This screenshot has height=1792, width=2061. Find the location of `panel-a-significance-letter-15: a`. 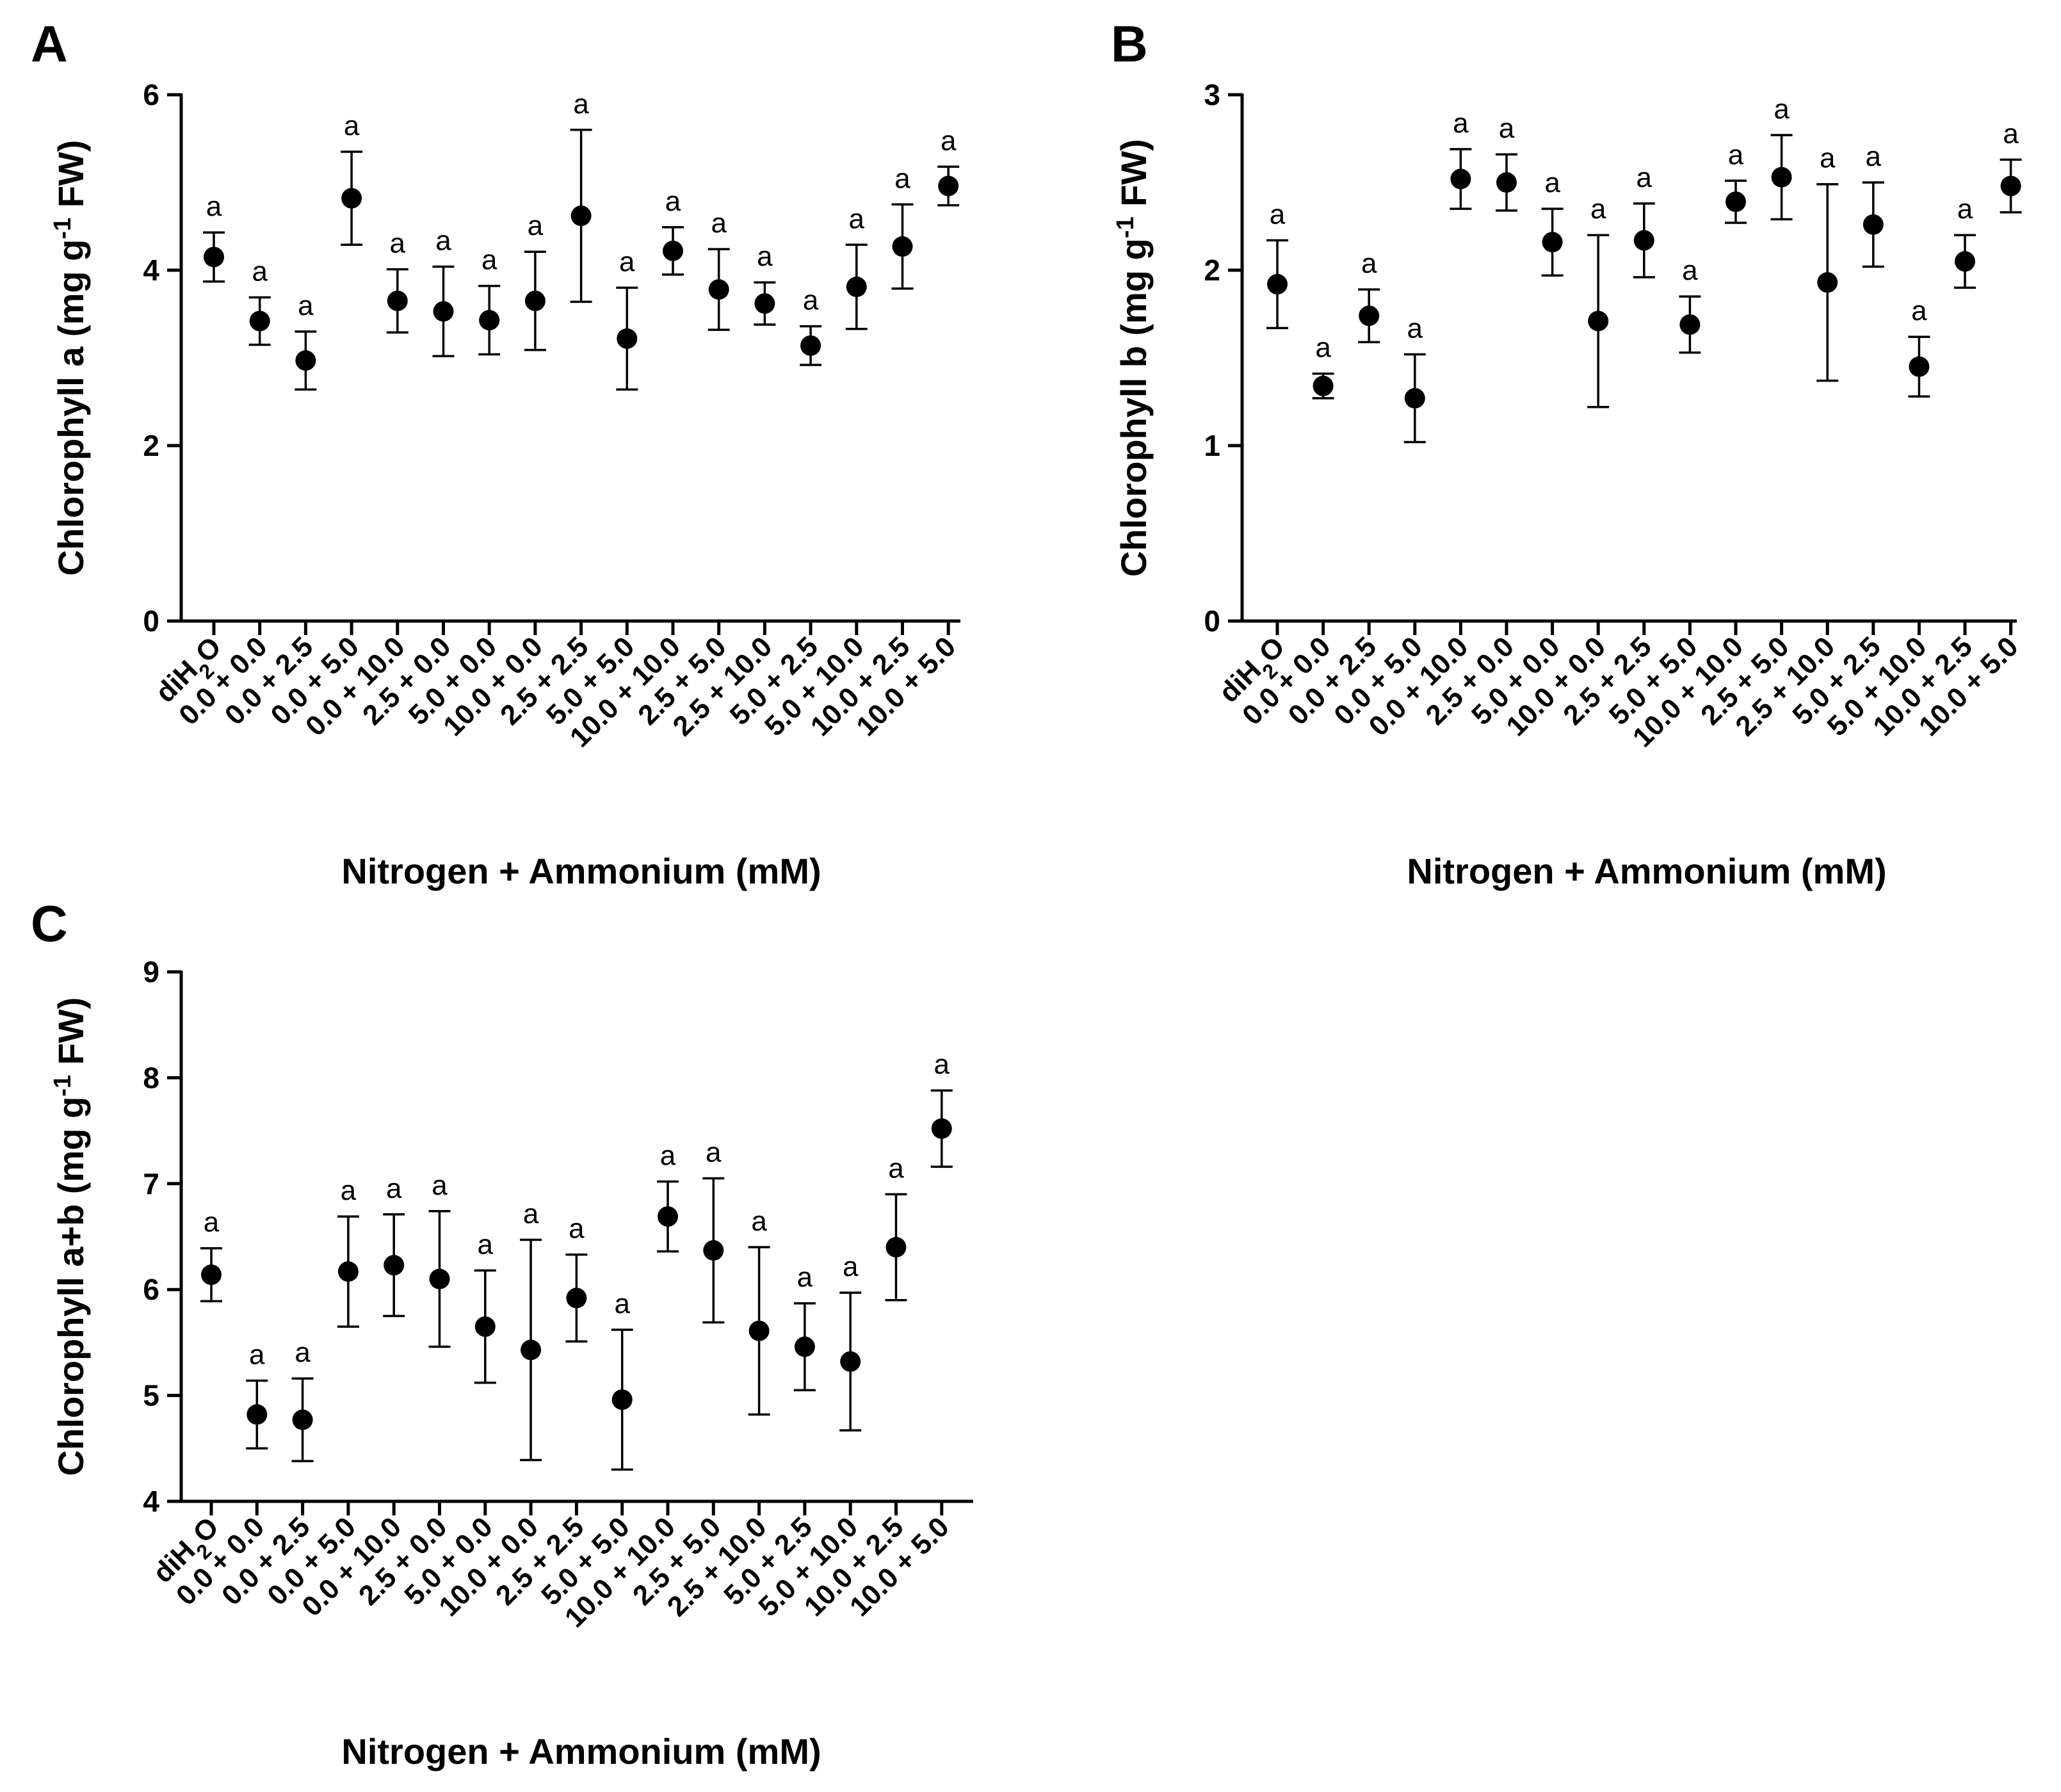

panel-a-significance-letter-15: a is located at coordinates (902, 178).